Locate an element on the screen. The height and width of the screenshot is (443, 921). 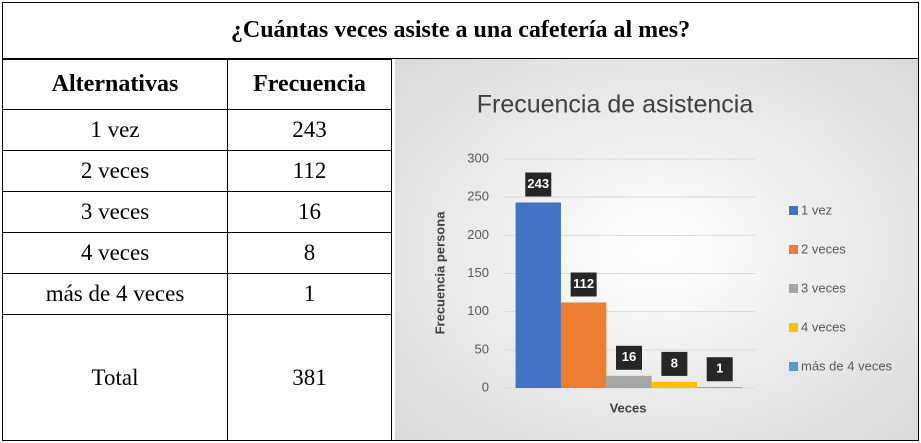
cell: 2 veces is located at coordinates (115, 171).